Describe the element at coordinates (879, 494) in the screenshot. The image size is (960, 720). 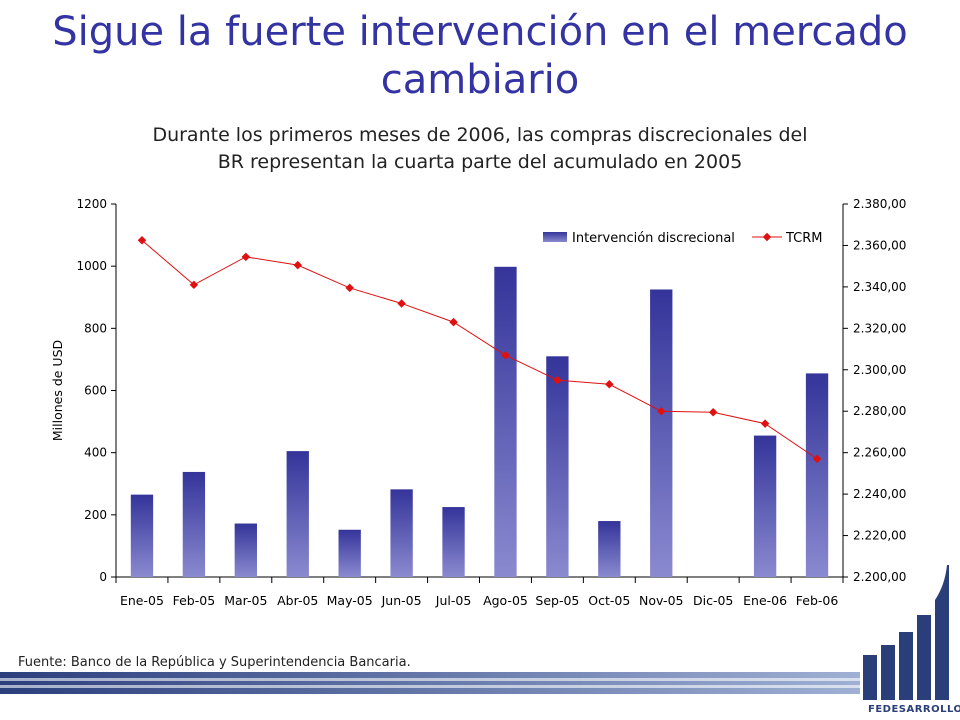
I see `y-tick-label-right: 2.240,00` at that location.